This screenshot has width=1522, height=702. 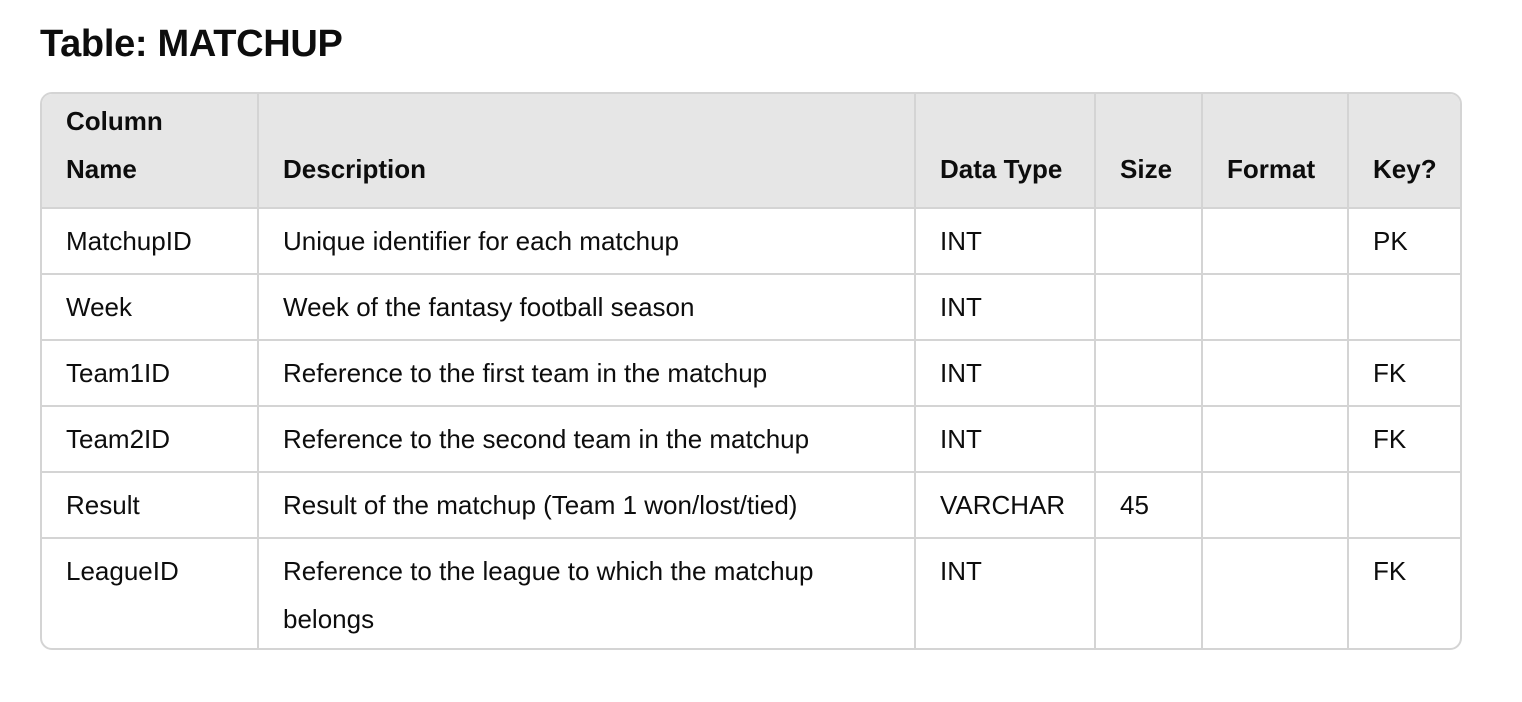 What do you see at coordinates (150, 439) in the screenshot?
I see `cell-column-name: Team2ID` at bounding box center [150, 439].